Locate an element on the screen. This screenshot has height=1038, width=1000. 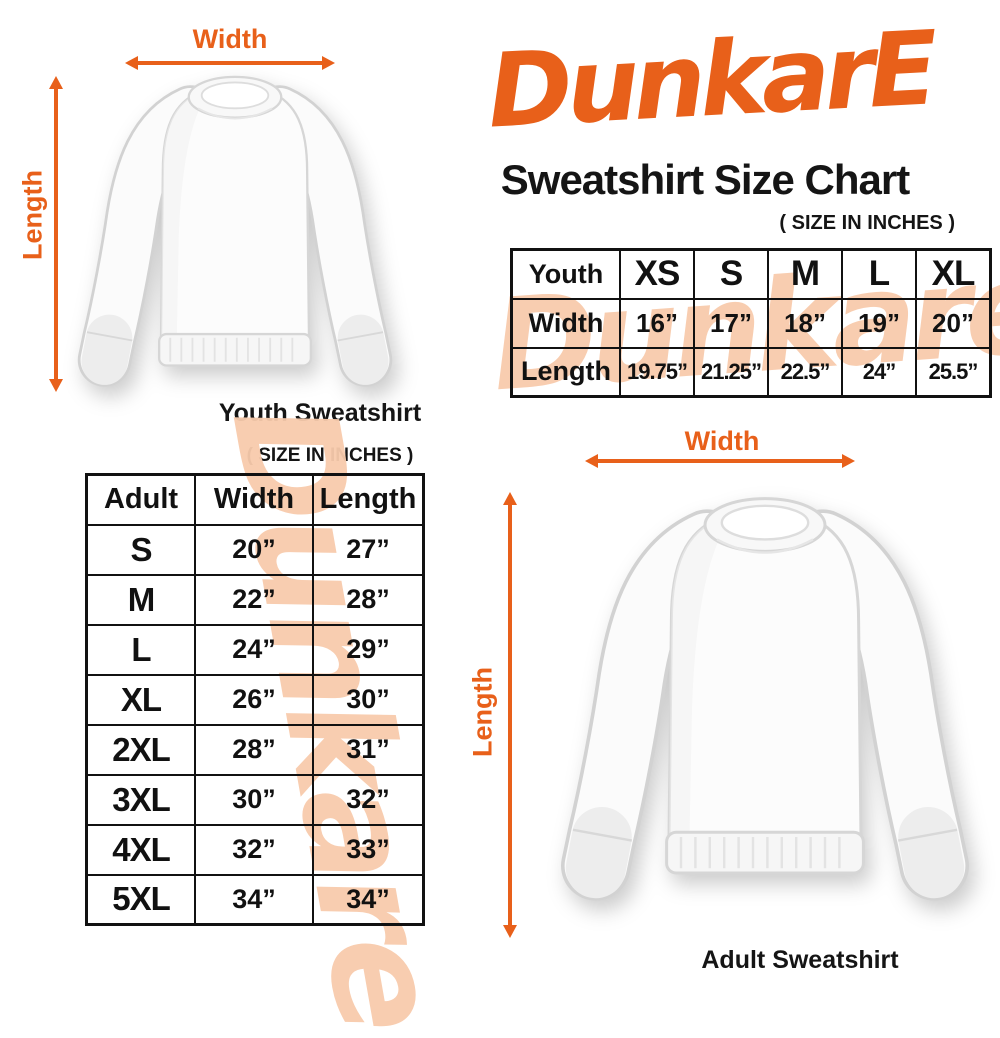
adult-row-5xl: 5XL 34” 34” is located at coordinates (255, 899).